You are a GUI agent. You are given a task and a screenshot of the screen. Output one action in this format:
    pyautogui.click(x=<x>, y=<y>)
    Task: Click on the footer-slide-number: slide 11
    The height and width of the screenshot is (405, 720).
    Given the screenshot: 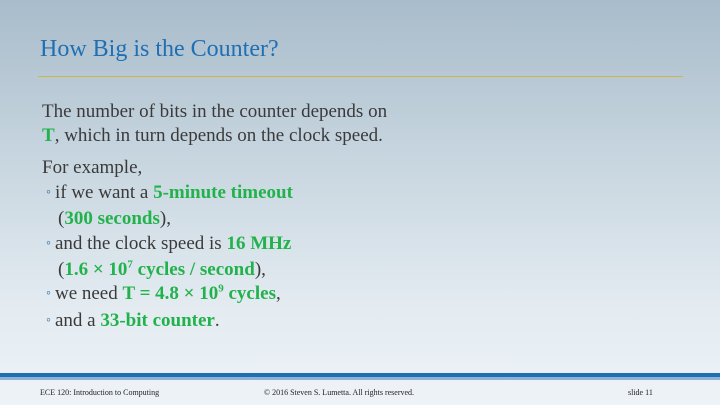 What is the action you would take?
    pyautogui.click(x=640, y=392)
    